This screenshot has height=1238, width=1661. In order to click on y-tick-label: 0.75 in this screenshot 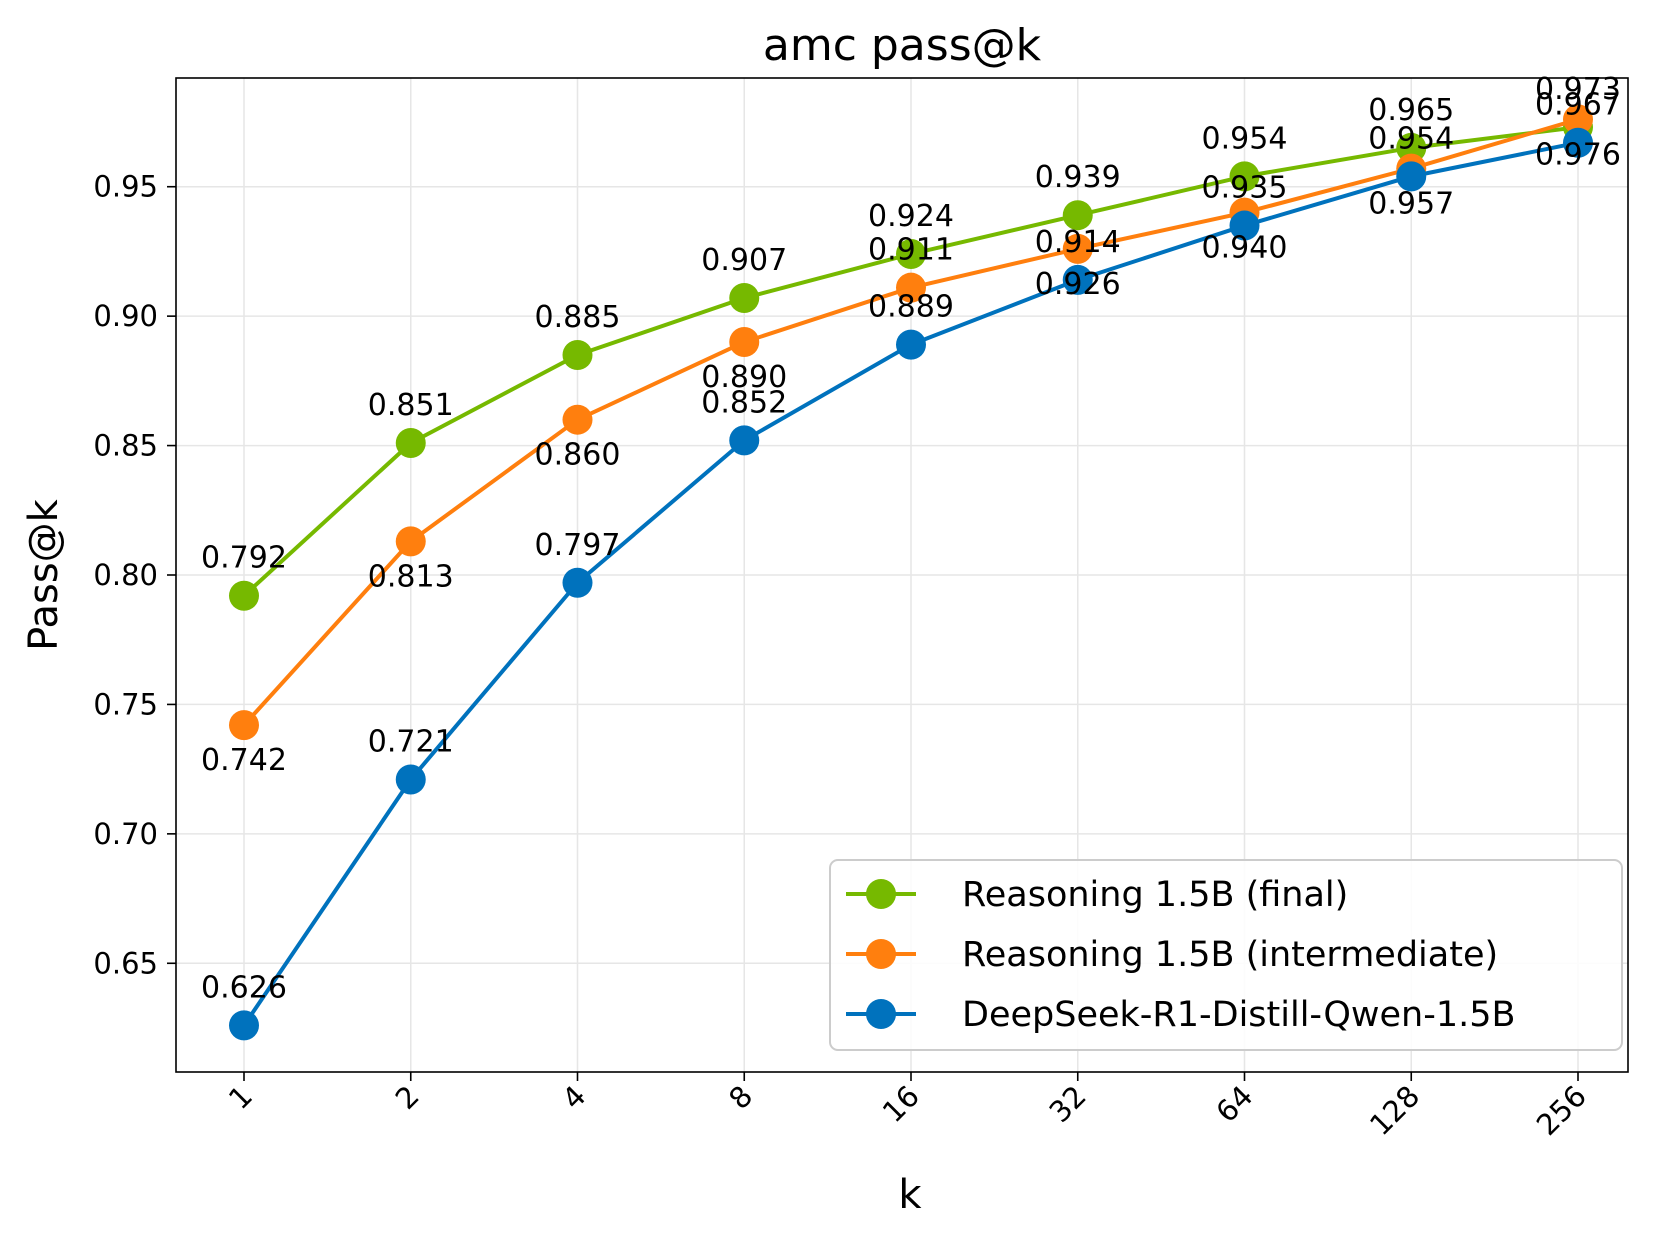, I will do `click(125, 704)`.